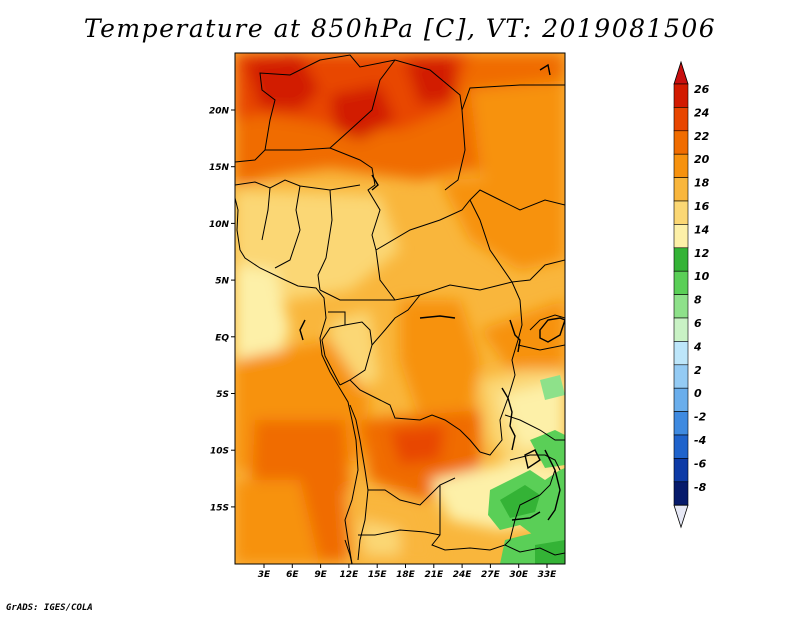  What do you see at coordinates (264, 575) in the screenshot?
I see `lon-tick-label: 3E` at bounding box center [264, 575].